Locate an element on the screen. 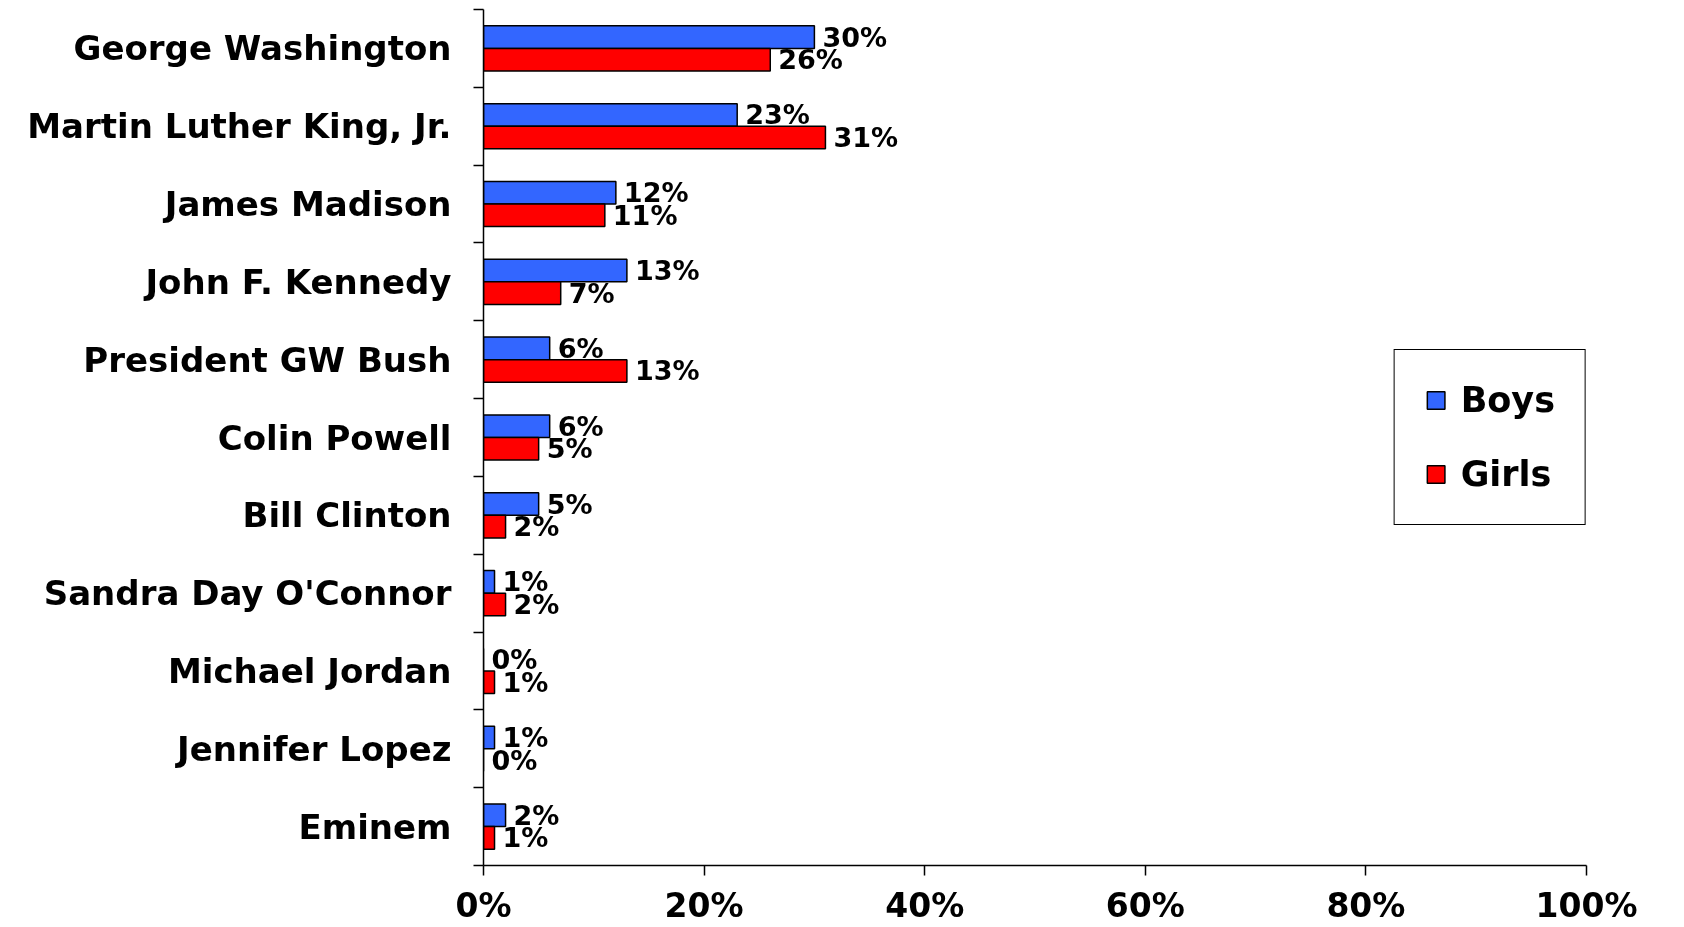 The image size is (1684, 927). x-tick-label: 60% is located at coordinates (1145, 905).